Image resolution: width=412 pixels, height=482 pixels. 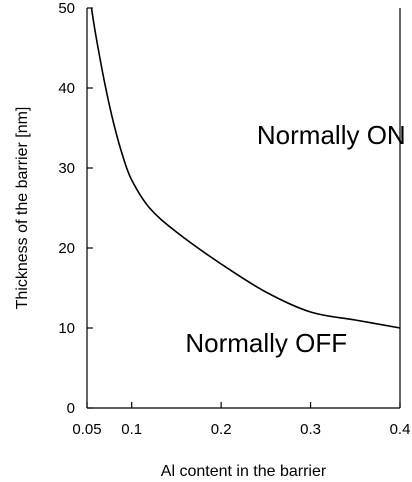 What do you see at coordinates (86, 429) in the screenshot?
I see `x-tick-label: 0.05` at bounding box center [86, 429].